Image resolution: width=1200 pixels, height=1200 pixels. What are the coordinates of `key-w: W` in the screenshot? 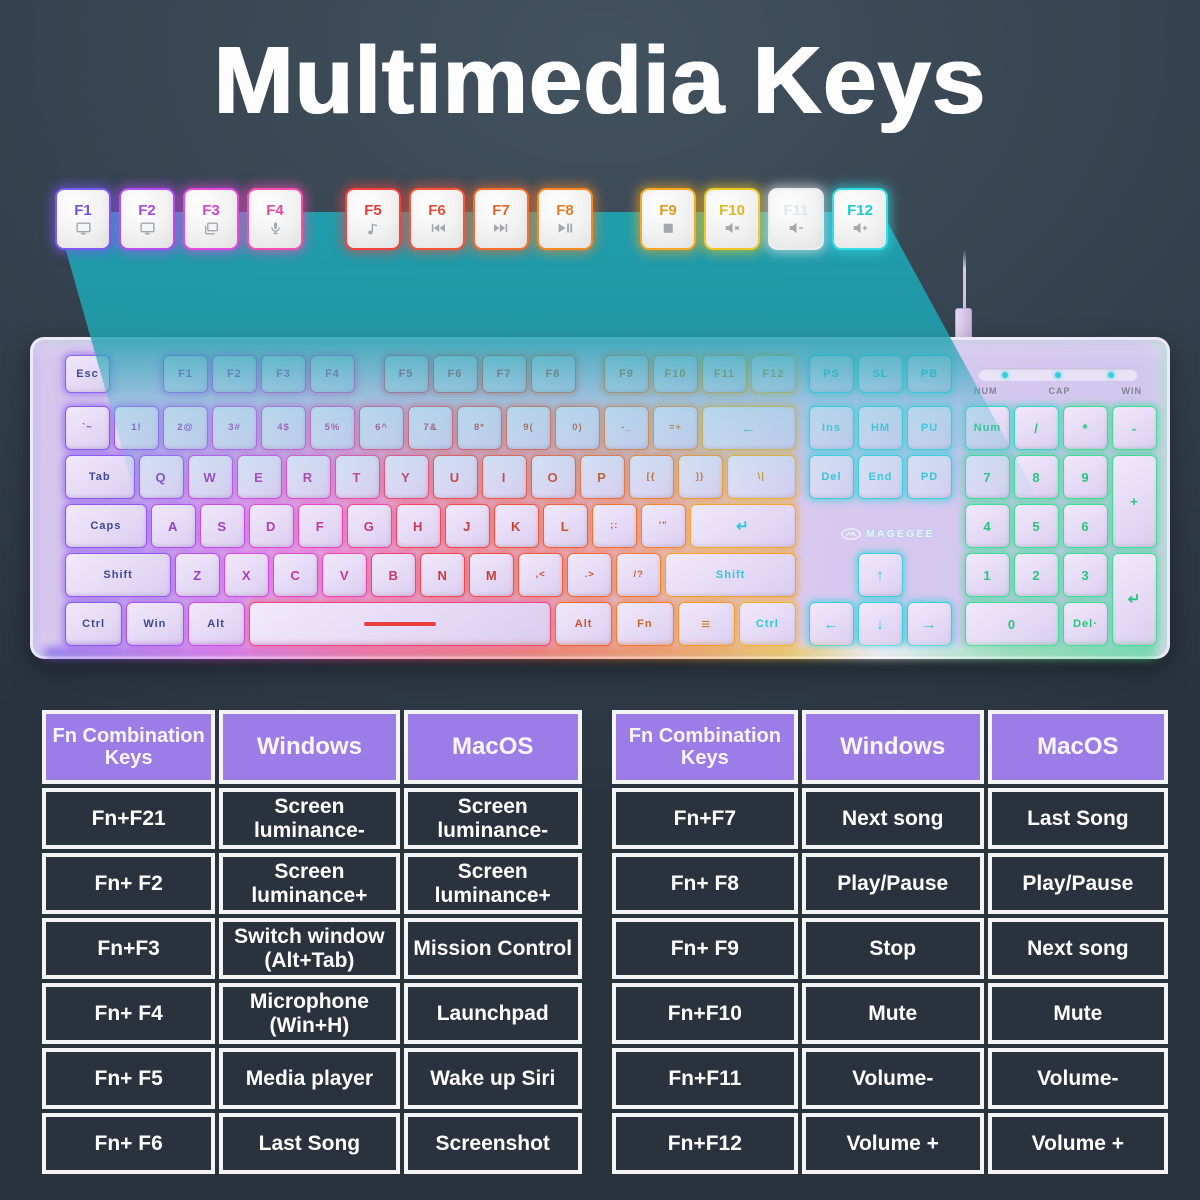 It's located at (210, 477).